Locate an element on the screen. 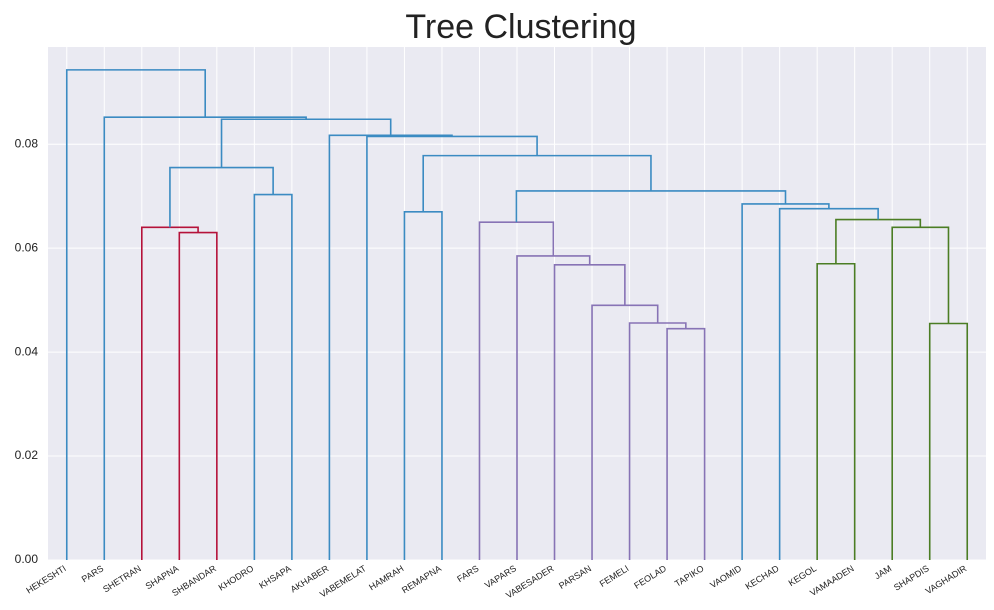 Image resolution: width=994 pixels, height=610 pixels. x-tick-label: PARS is located at coordinates (93, 573).